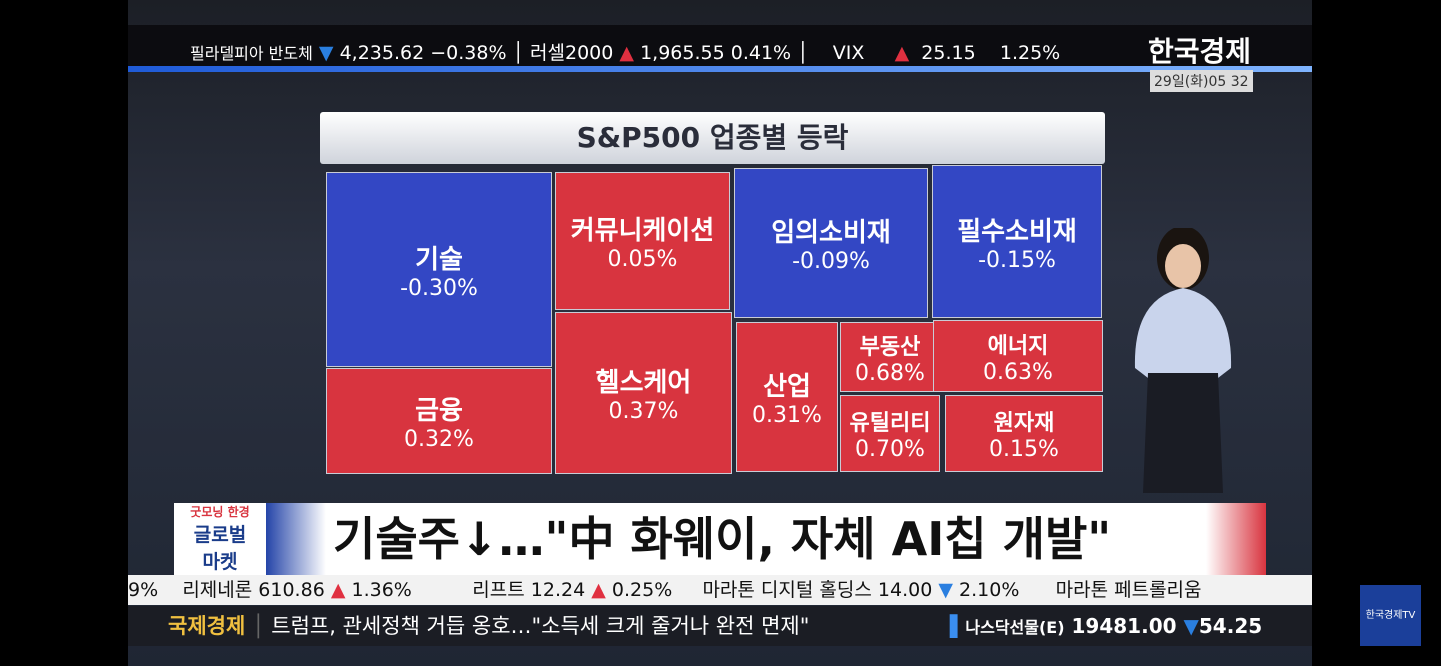 The width and height of the screenshot is (1441, 666). What do you see at coordinates (1030, 53) in the screenshot?
I see `ticker-change: 1.25%` at bounding box center [1030, 53].